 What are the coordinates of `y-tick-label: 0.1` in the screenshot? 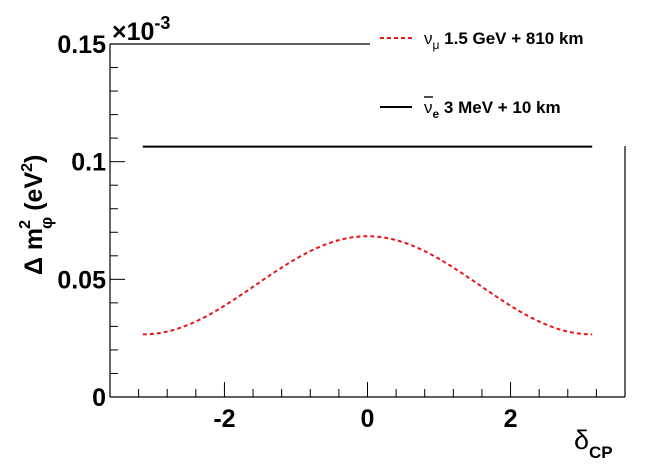 It's located at (88, 163).